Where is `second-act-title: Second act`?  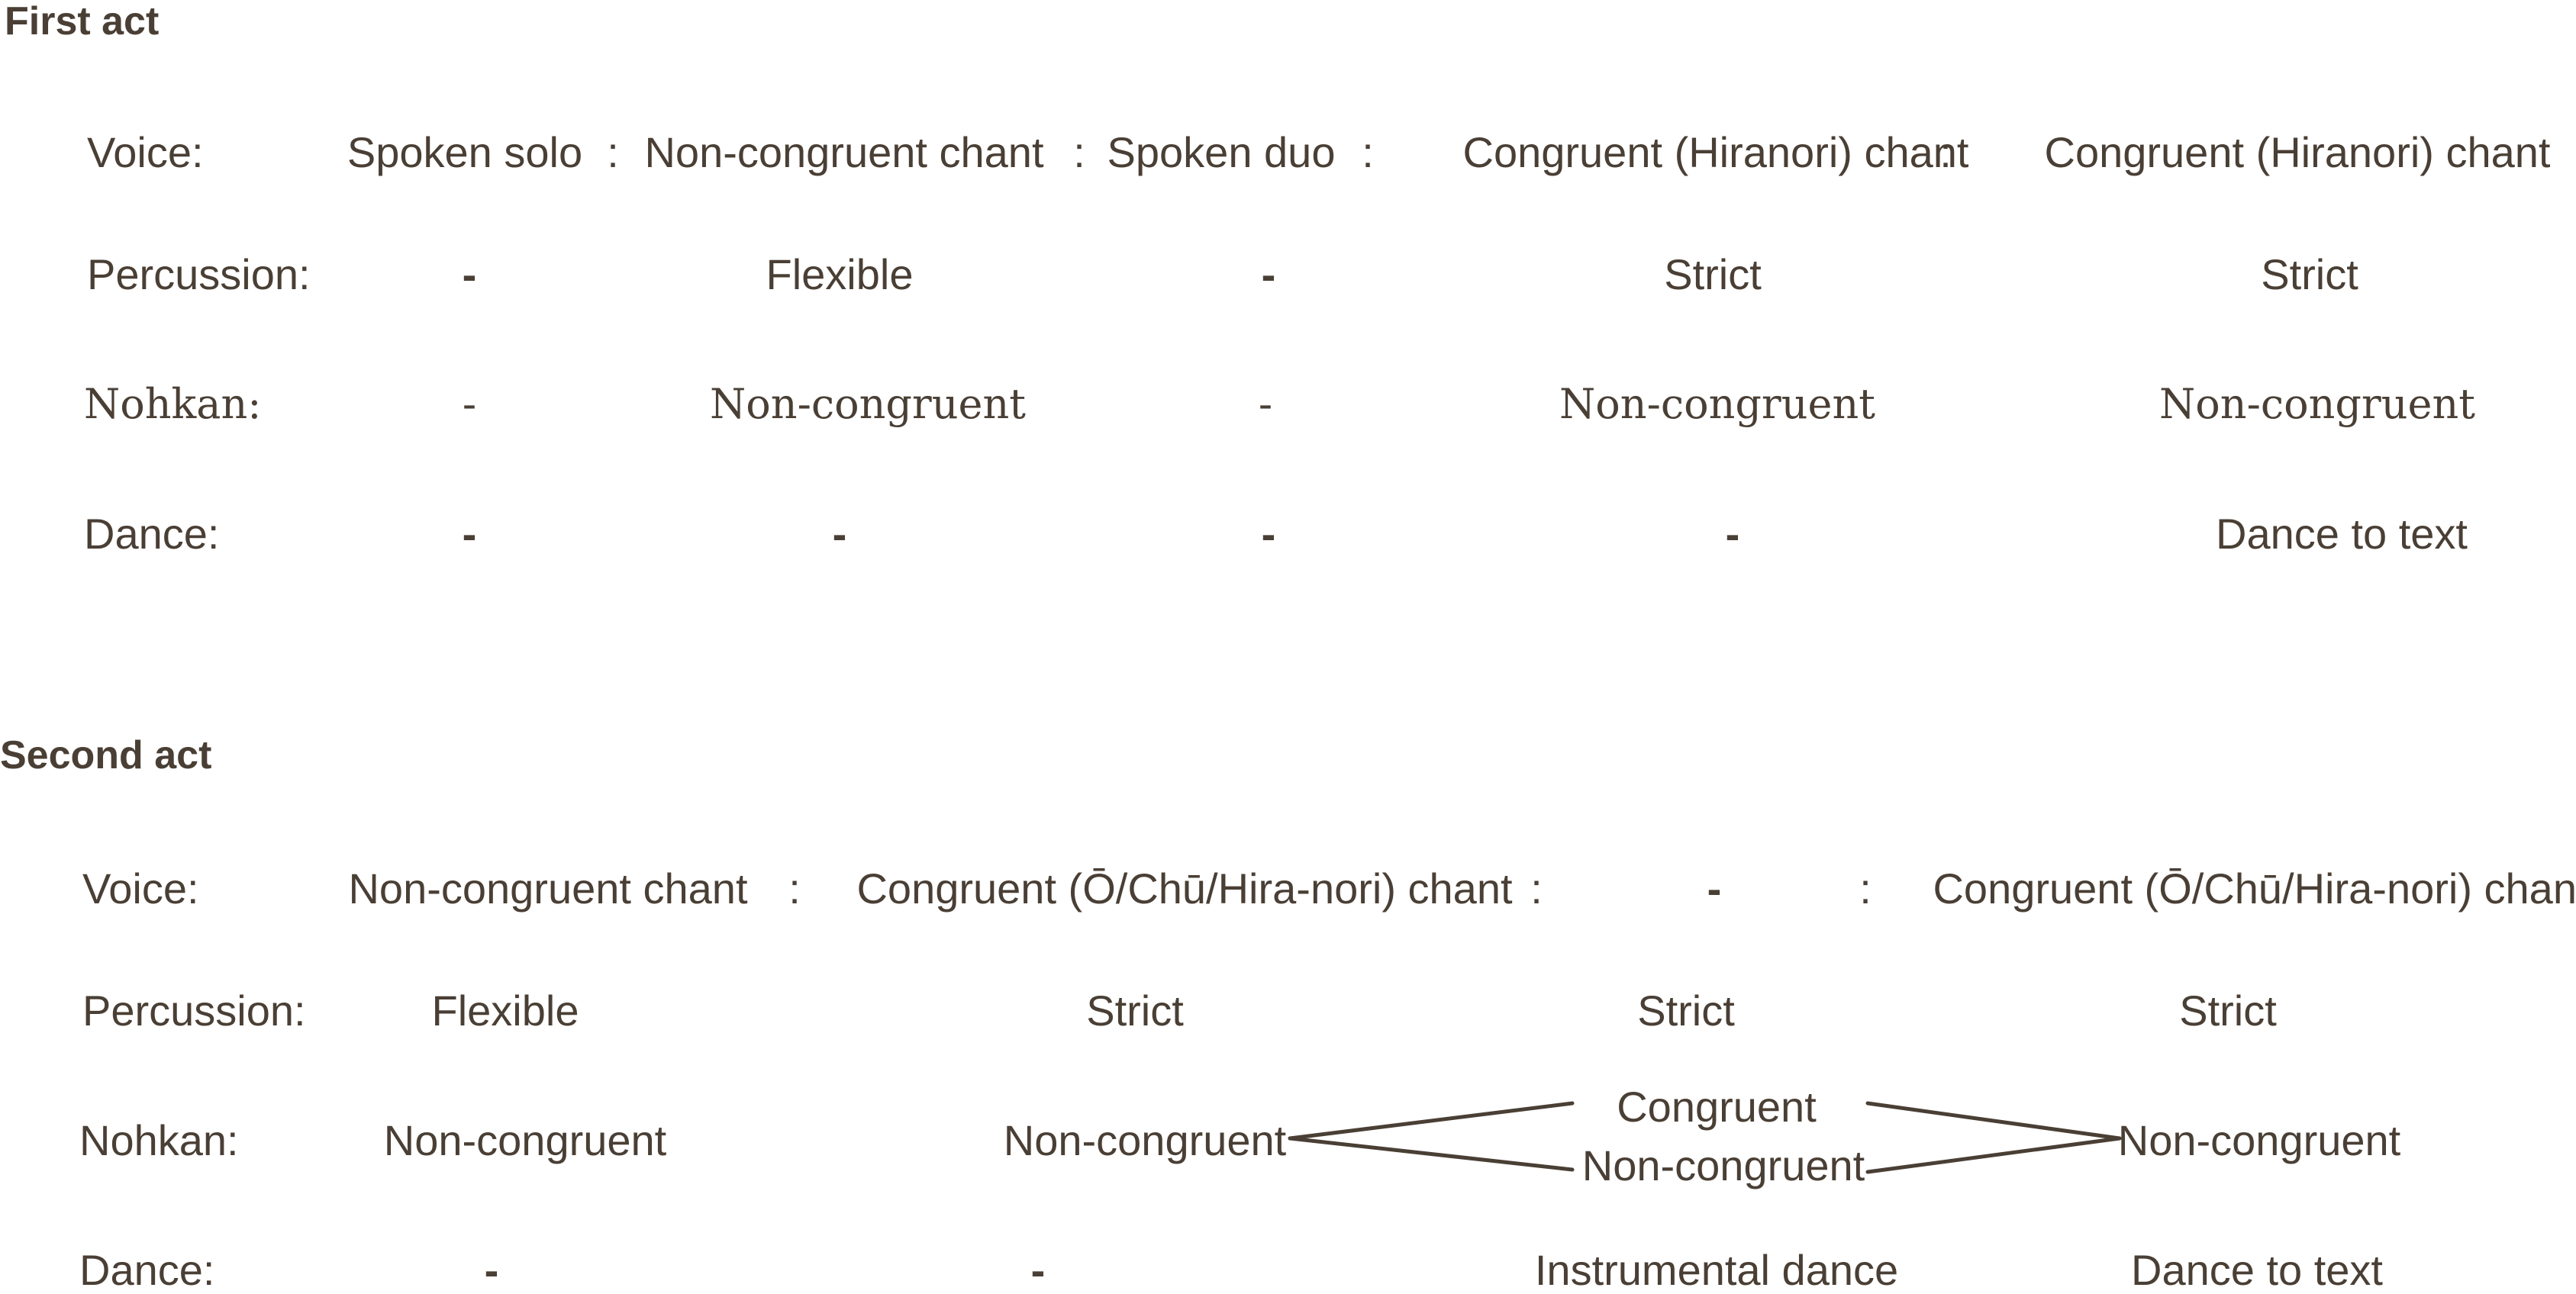 second-act-title: Second act is located at coordinates (106, 755).